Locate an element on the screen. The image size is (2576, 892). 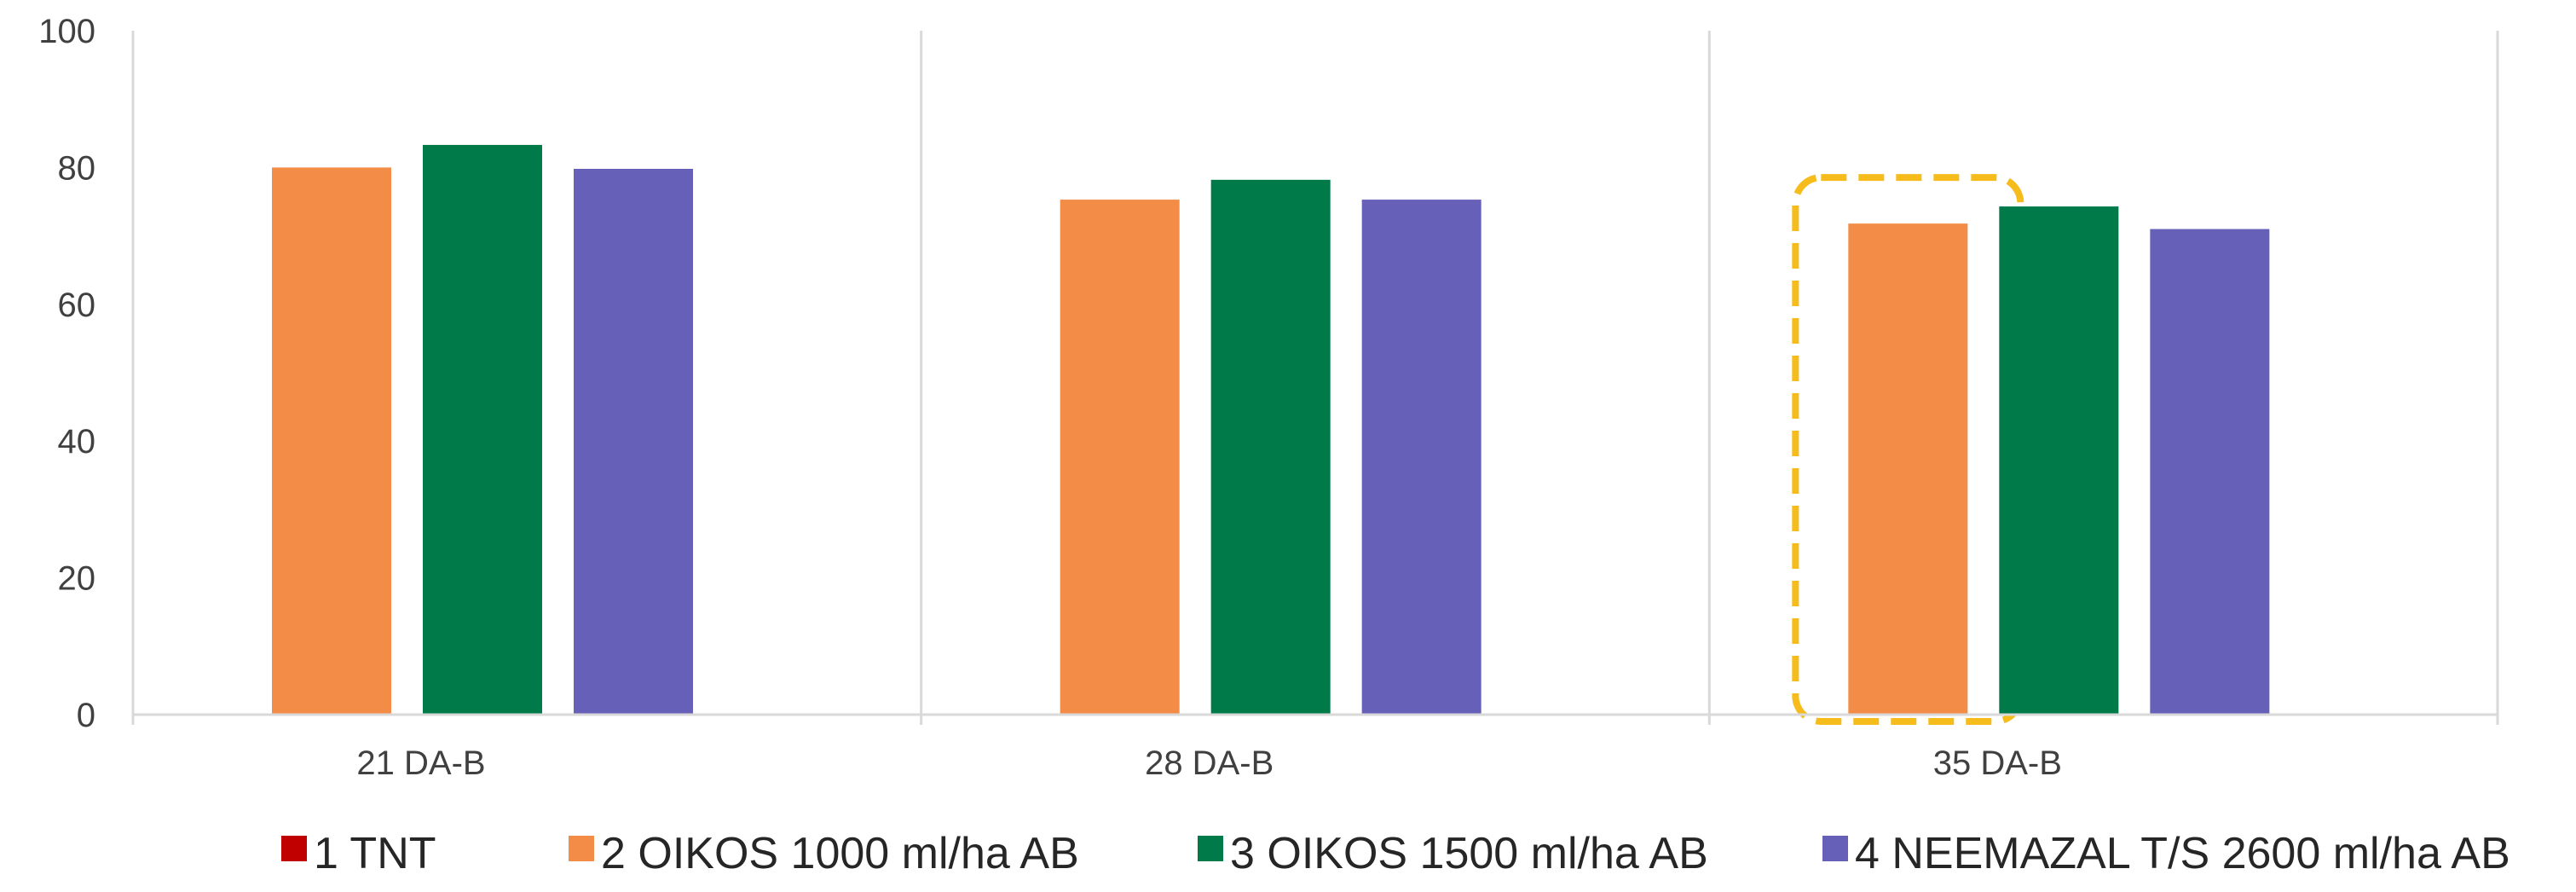
x-tick-label: 21 DA-B is located at coordinates (420, 763).